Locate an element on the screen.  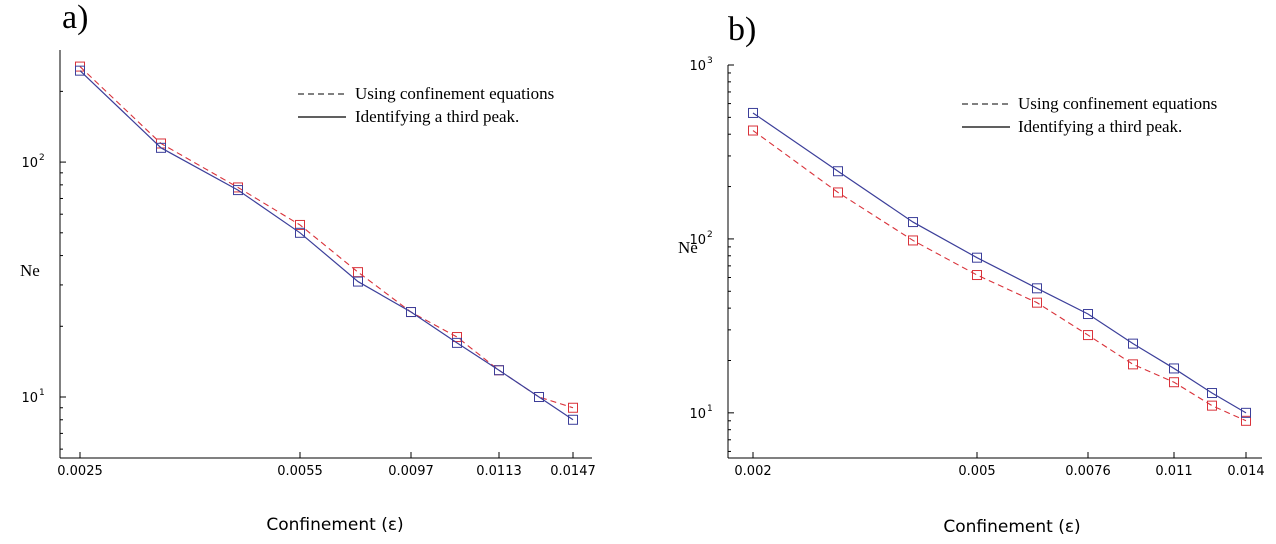
x-tick-label: 0.011 is located at coordinates (1173, 471).